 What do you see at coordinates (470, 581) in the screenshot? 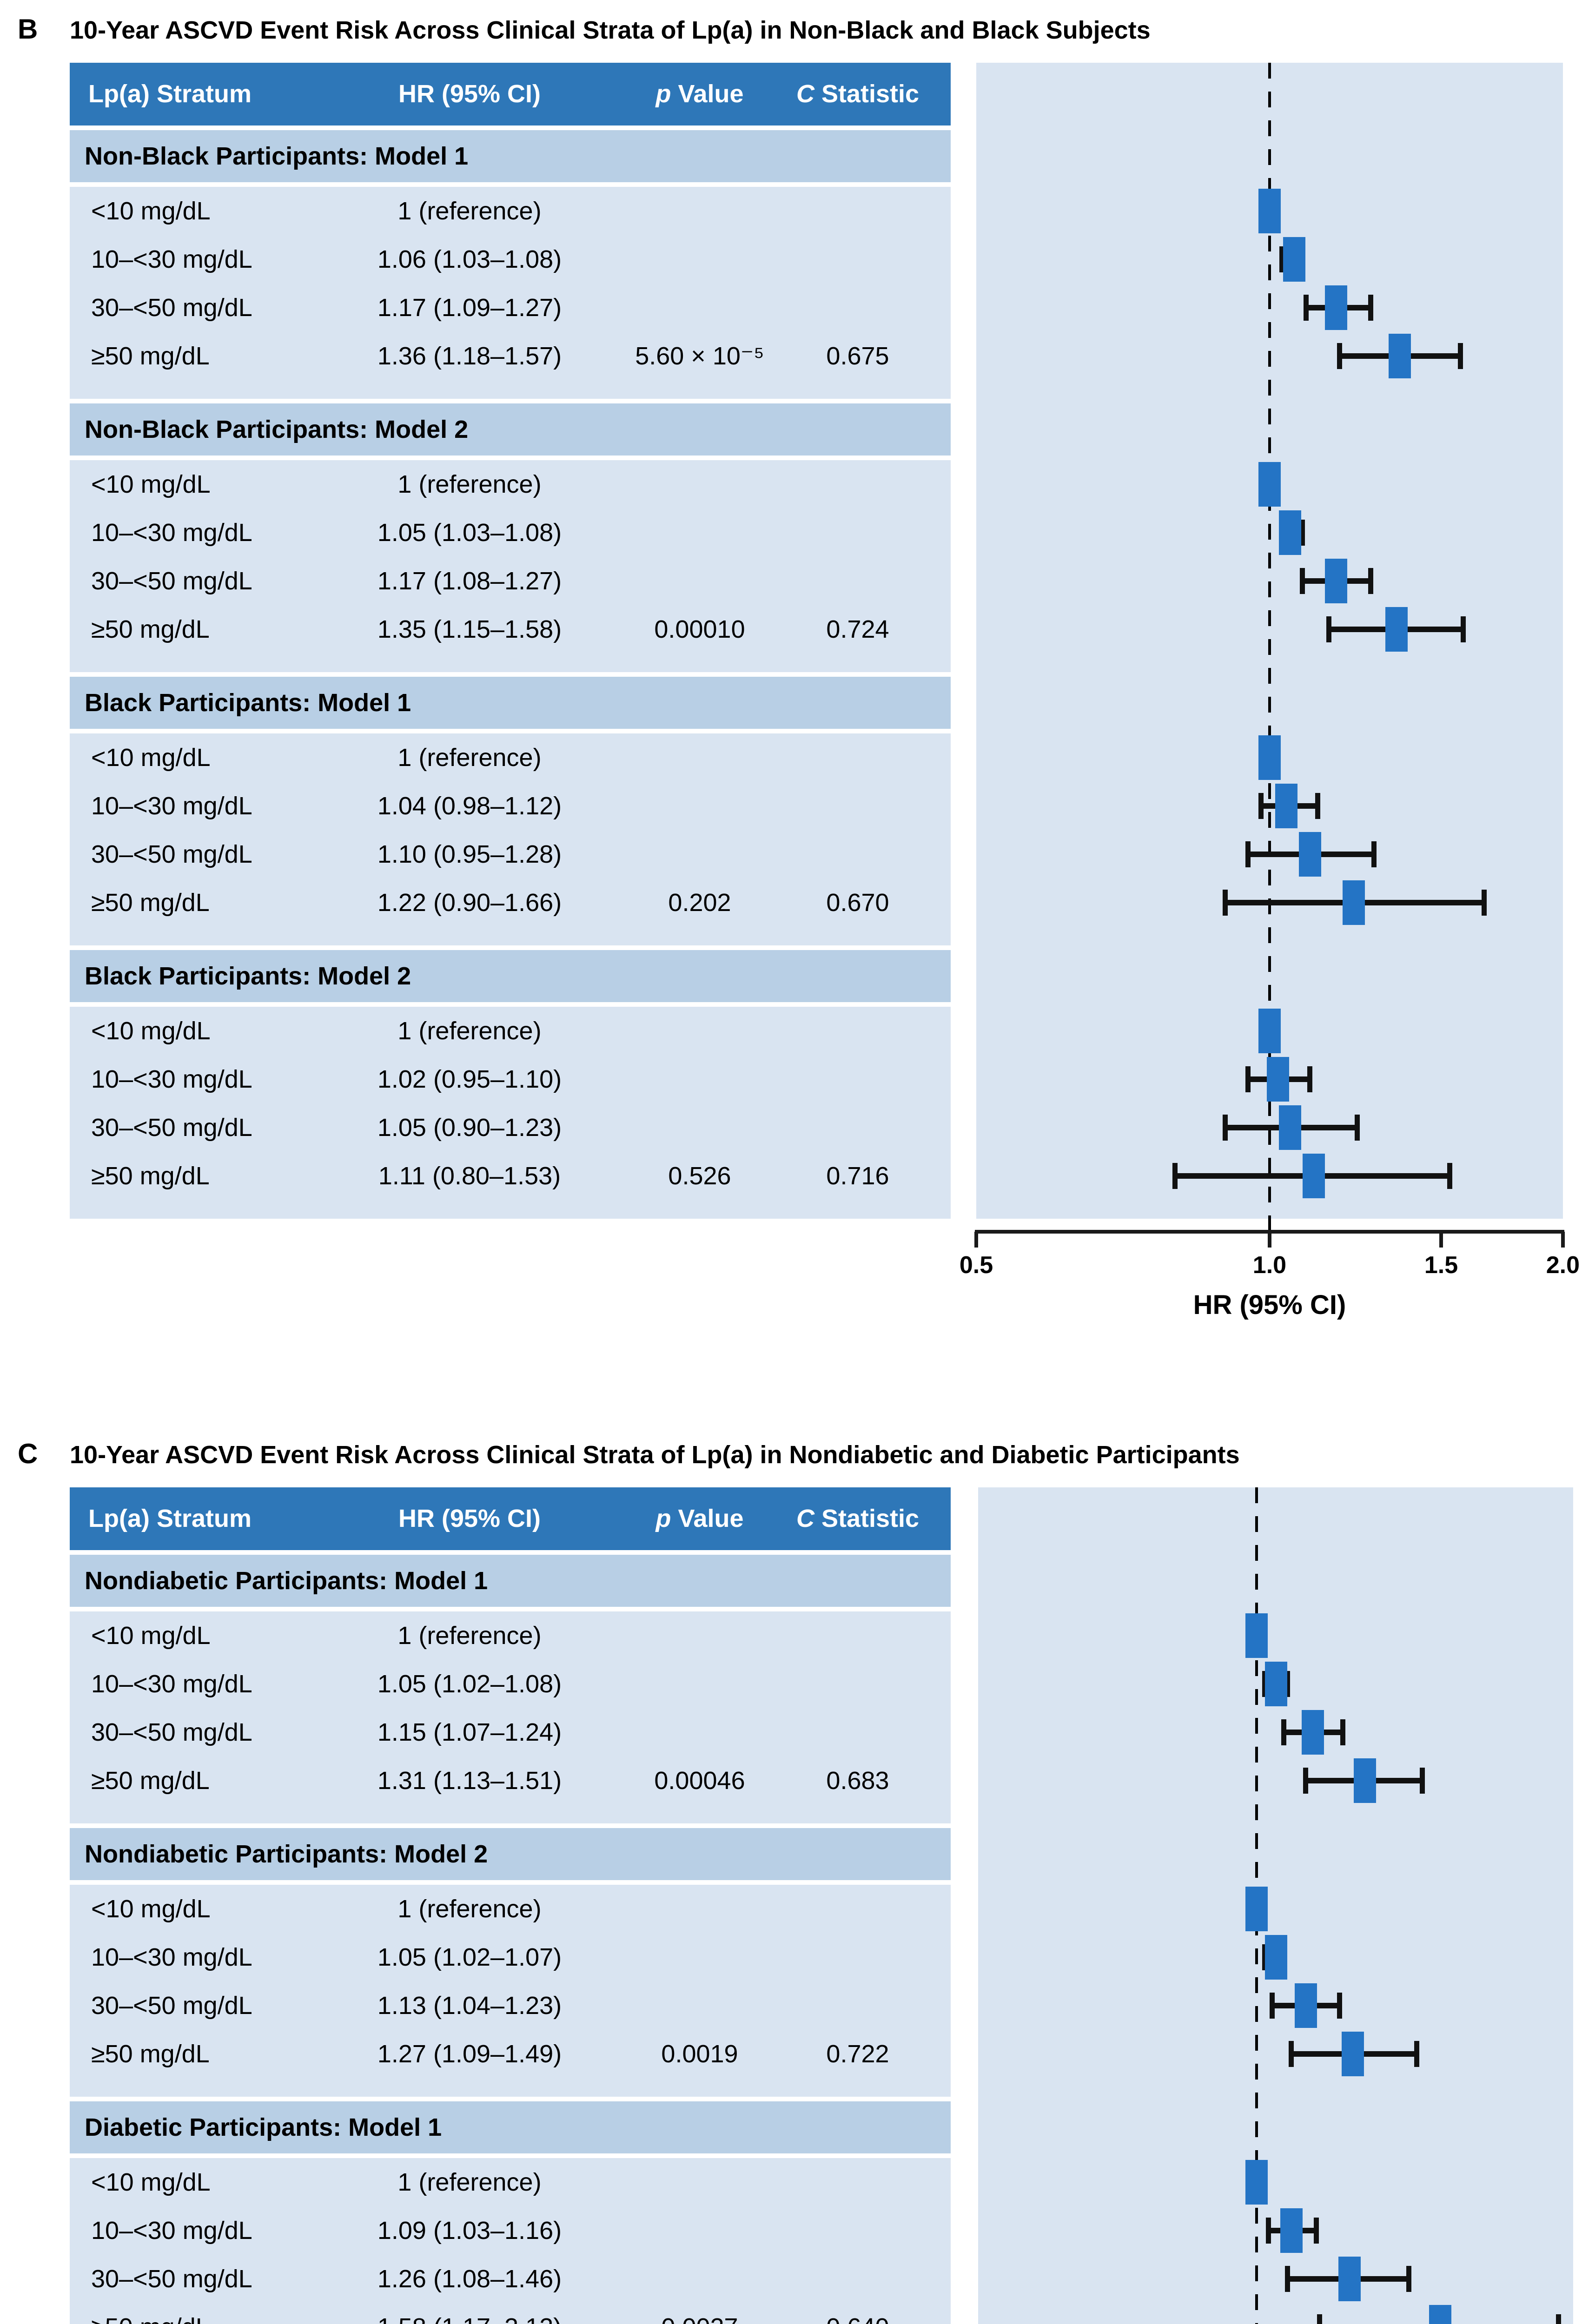
I see `hr-ci-cell: 1.17 (1.08–1.27)` at bounding box center [470, 581].